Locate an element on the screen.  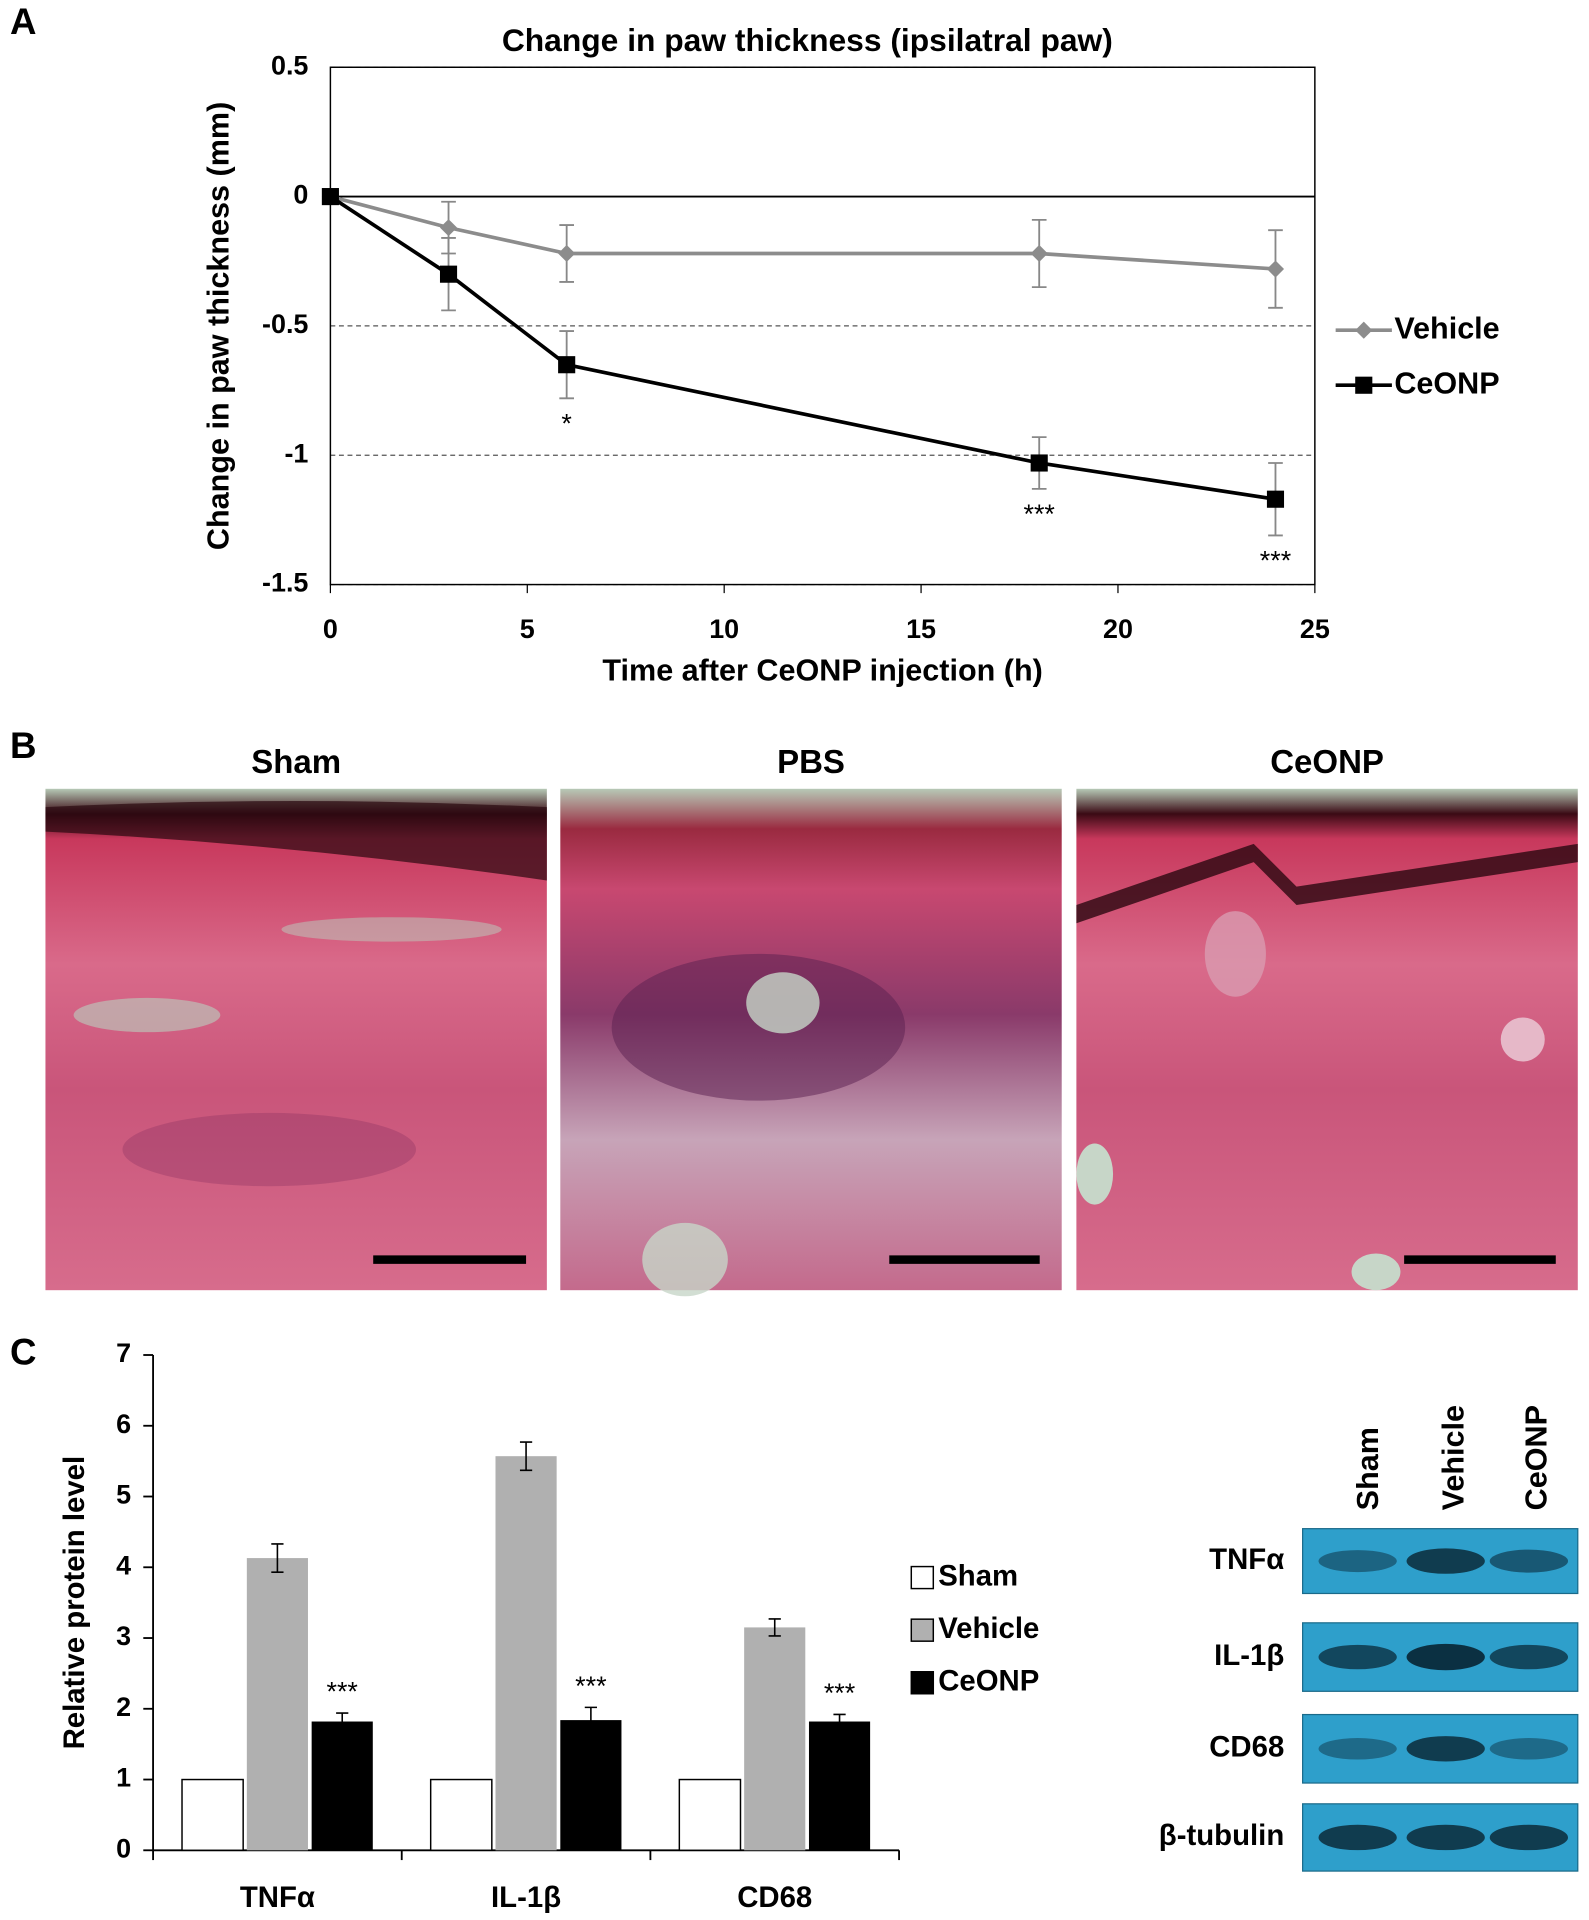
y-tick-label: 4 is located at coordinates (123, 1565).